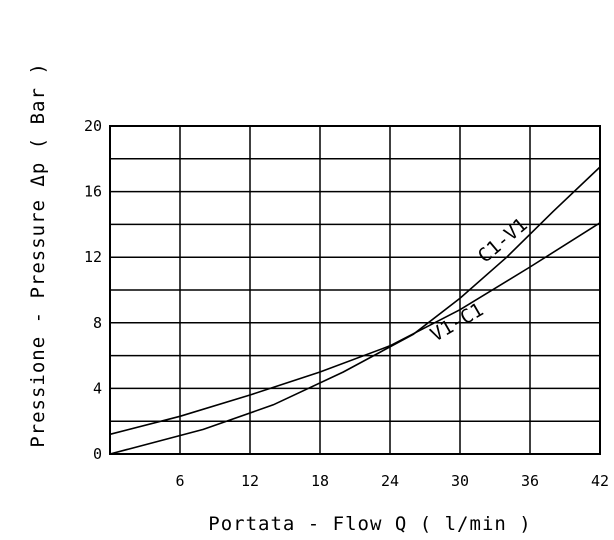  Describe the element at coordinates (460, 481) in the screenshot. I see `x-tick-label: 30` at that location.